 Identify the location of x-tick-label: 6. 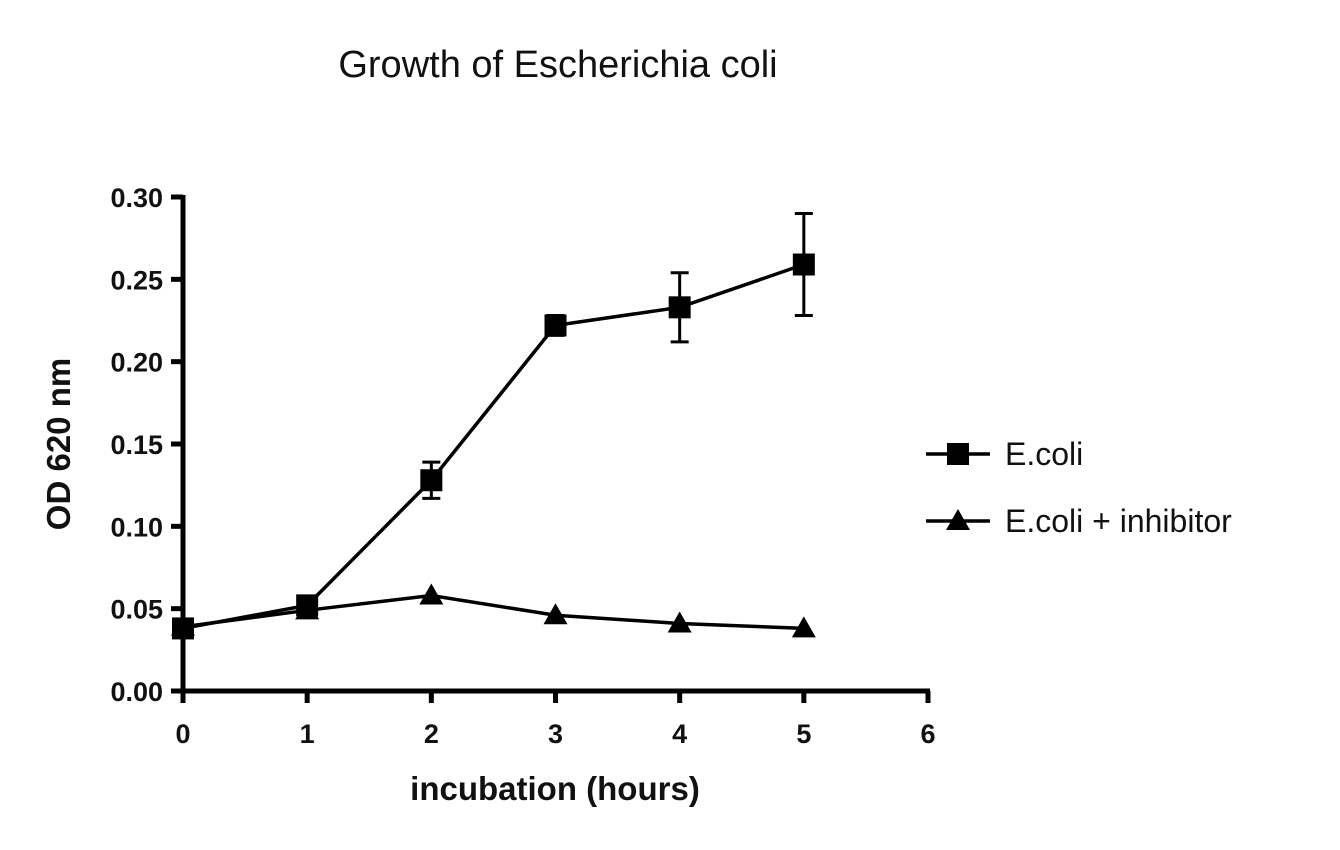
(927, 734).